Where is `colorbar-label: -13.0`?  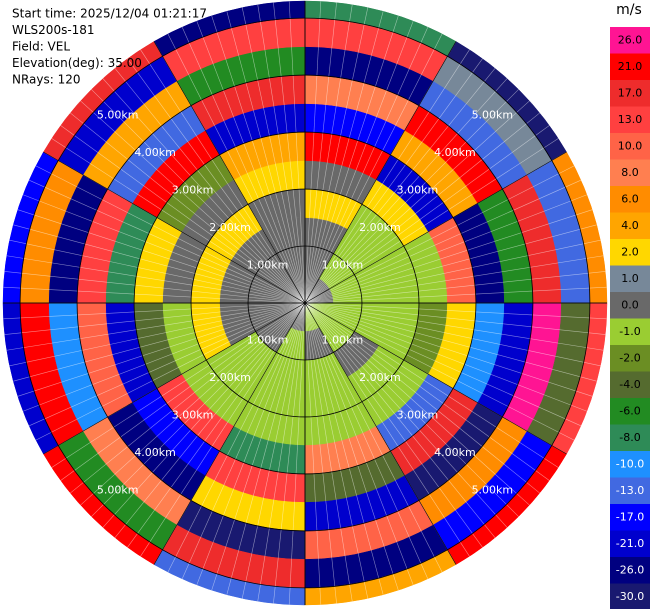 colorbar-label: -13.0 is located at coordinates (630, 490).